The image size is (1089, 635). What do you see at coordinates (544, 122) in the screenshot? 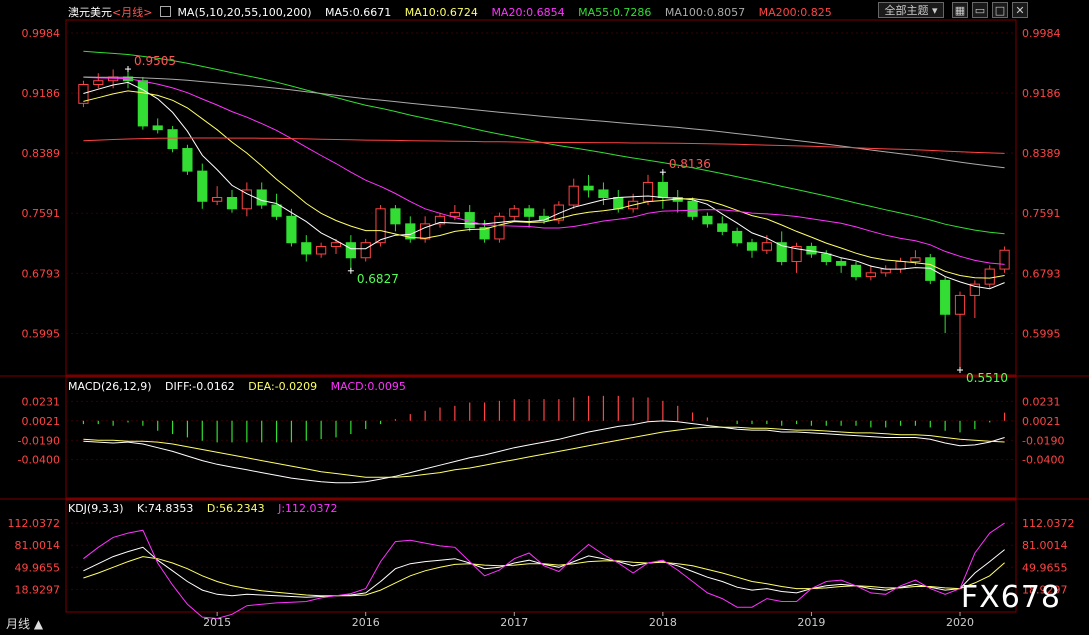
I see `ma100-line` at bounding box center [544, 122].